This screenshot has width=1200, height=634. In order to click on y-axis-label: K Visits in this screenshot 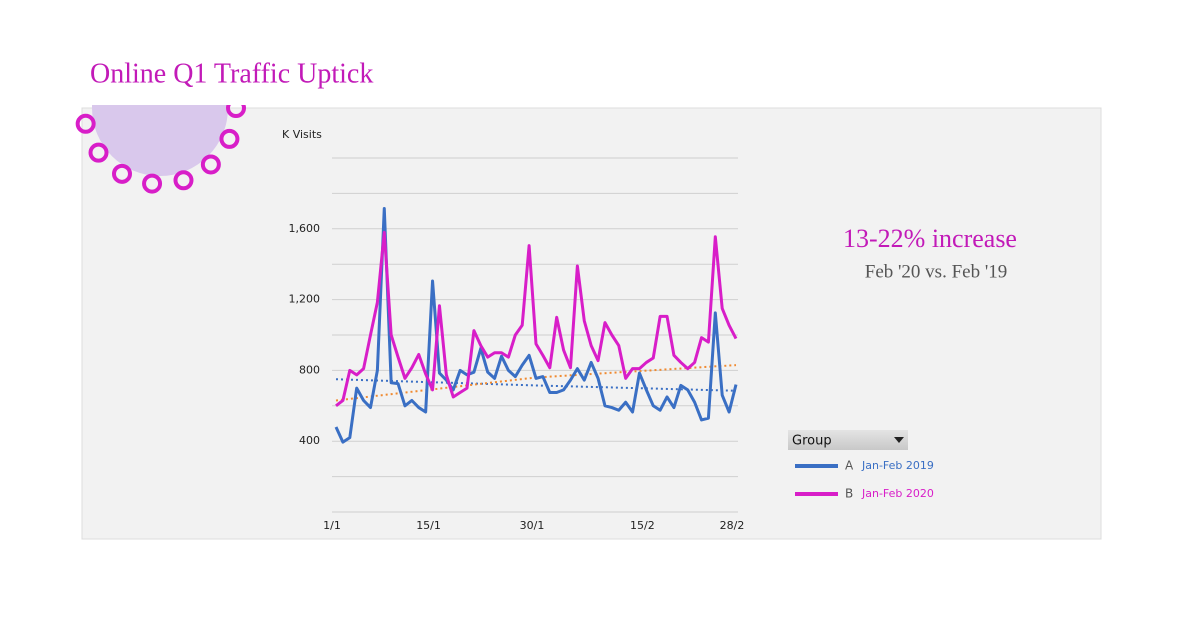, I will do `click(302, 134)`.